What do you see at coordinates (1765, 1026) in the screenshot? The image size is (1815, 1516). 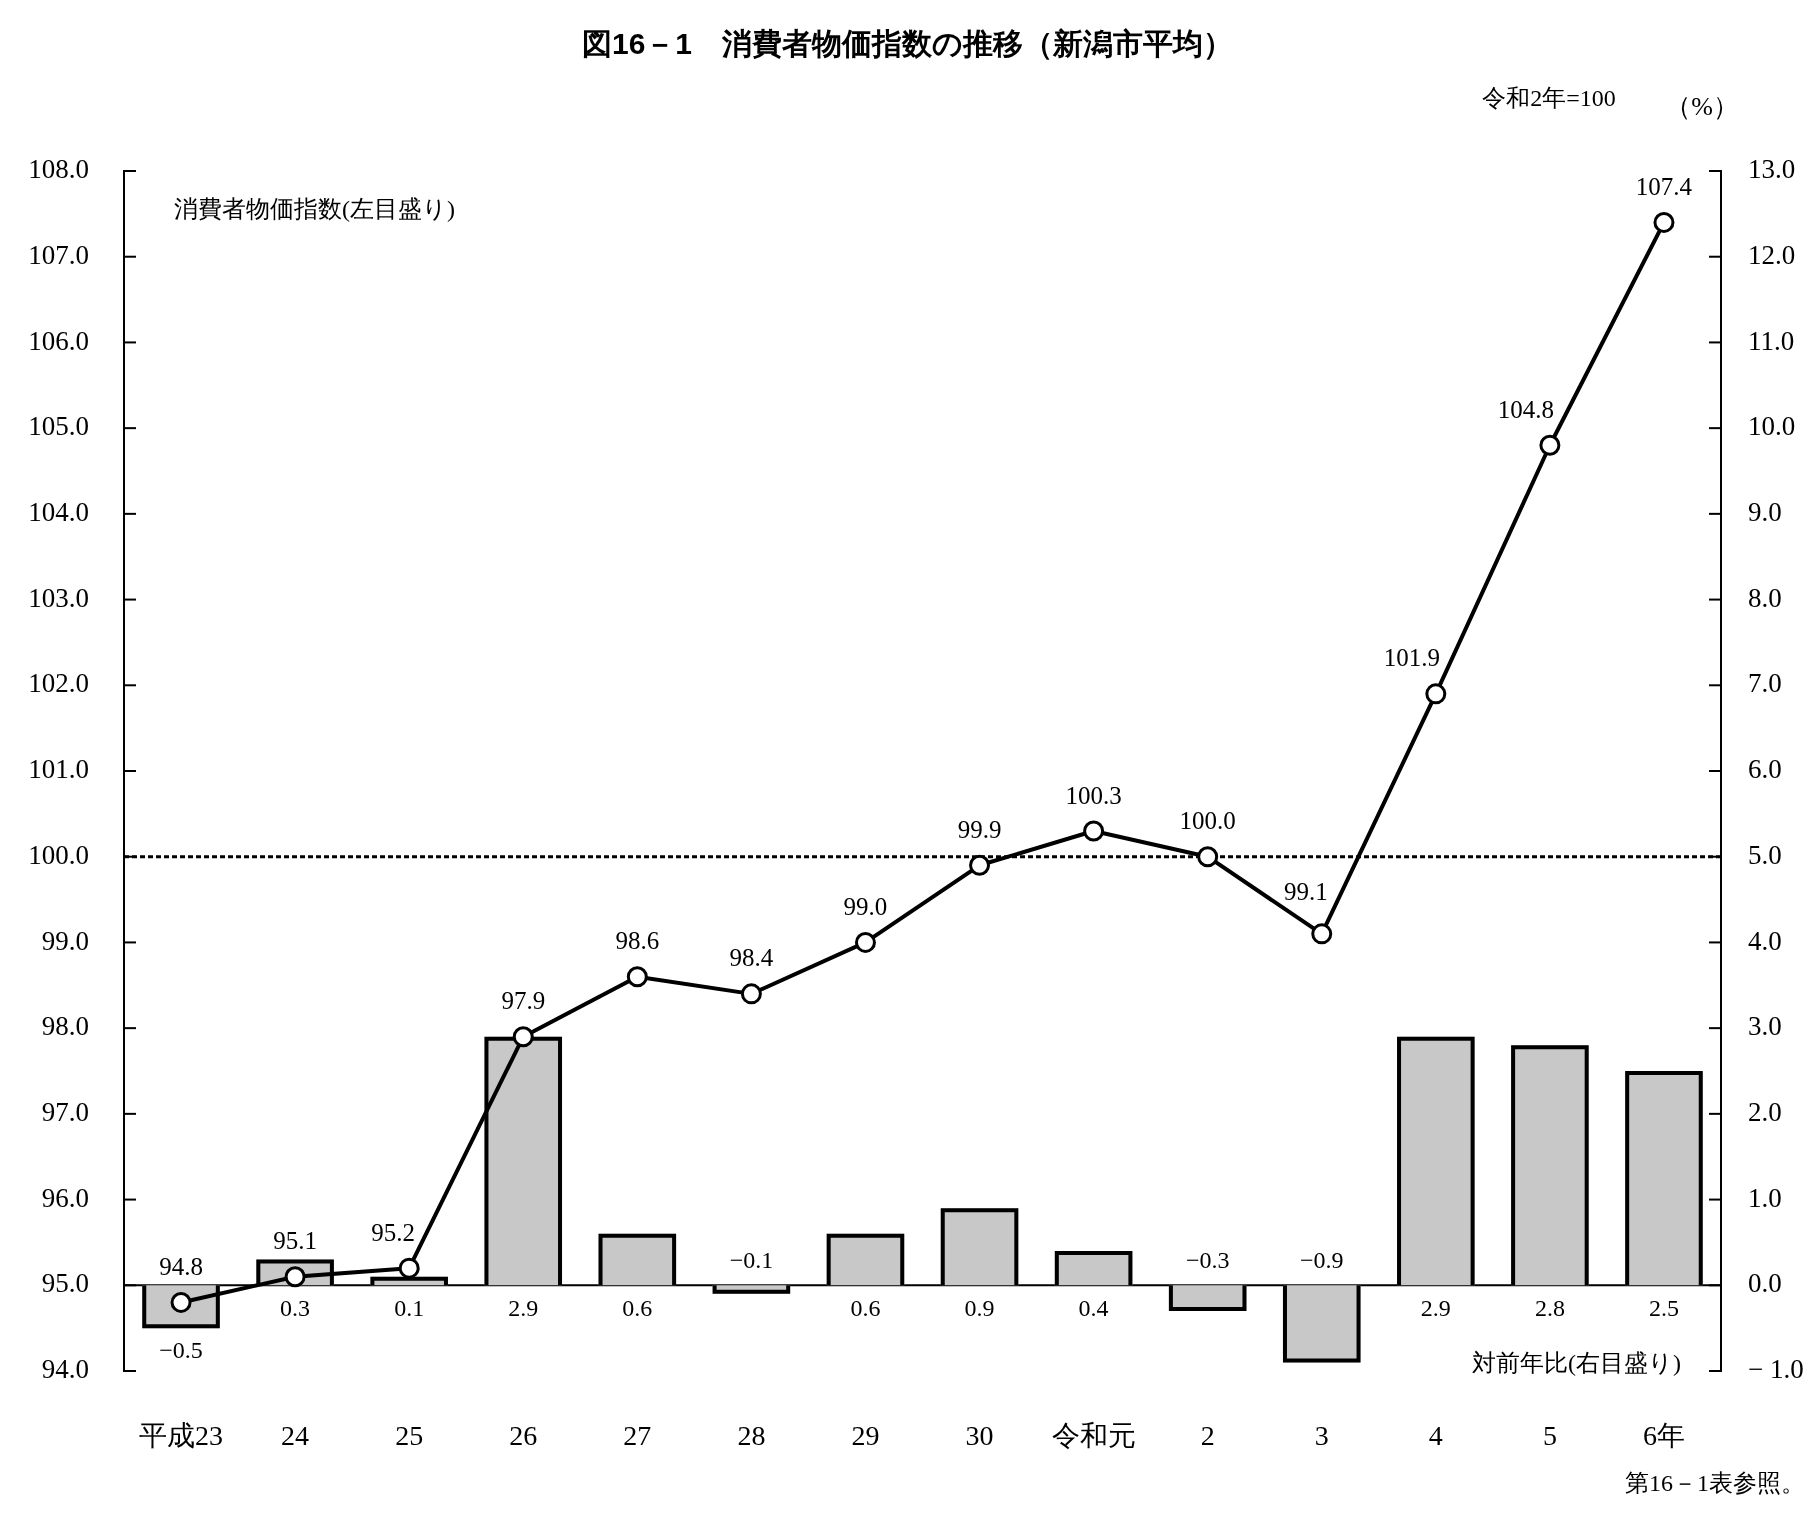 I see `y2-tick-label: 3.0` at bounding box center [1765, 1026].